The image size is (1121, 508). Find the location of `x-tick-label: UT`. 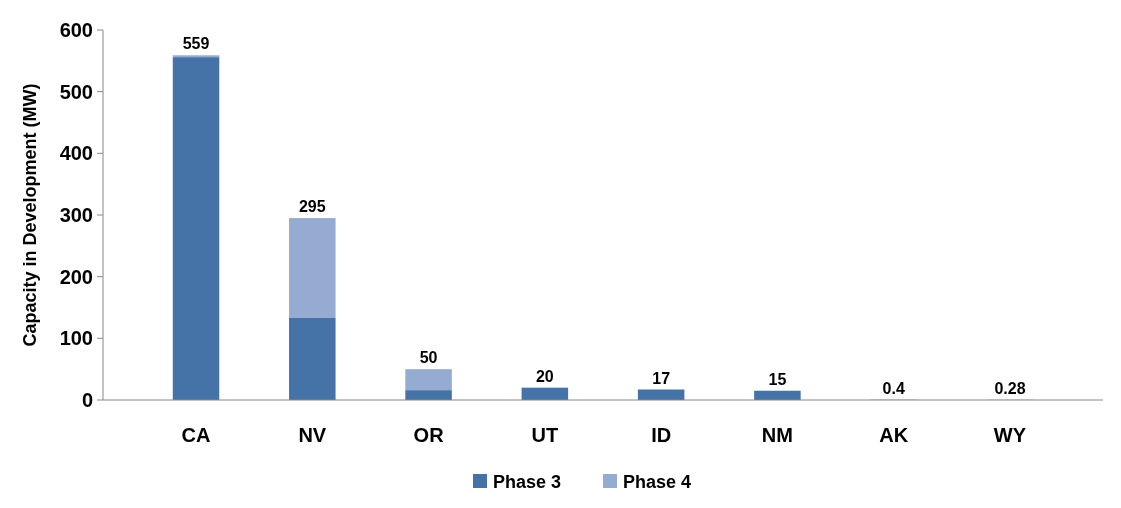

x-tick-label: UT is located at coordinates (545, 435).